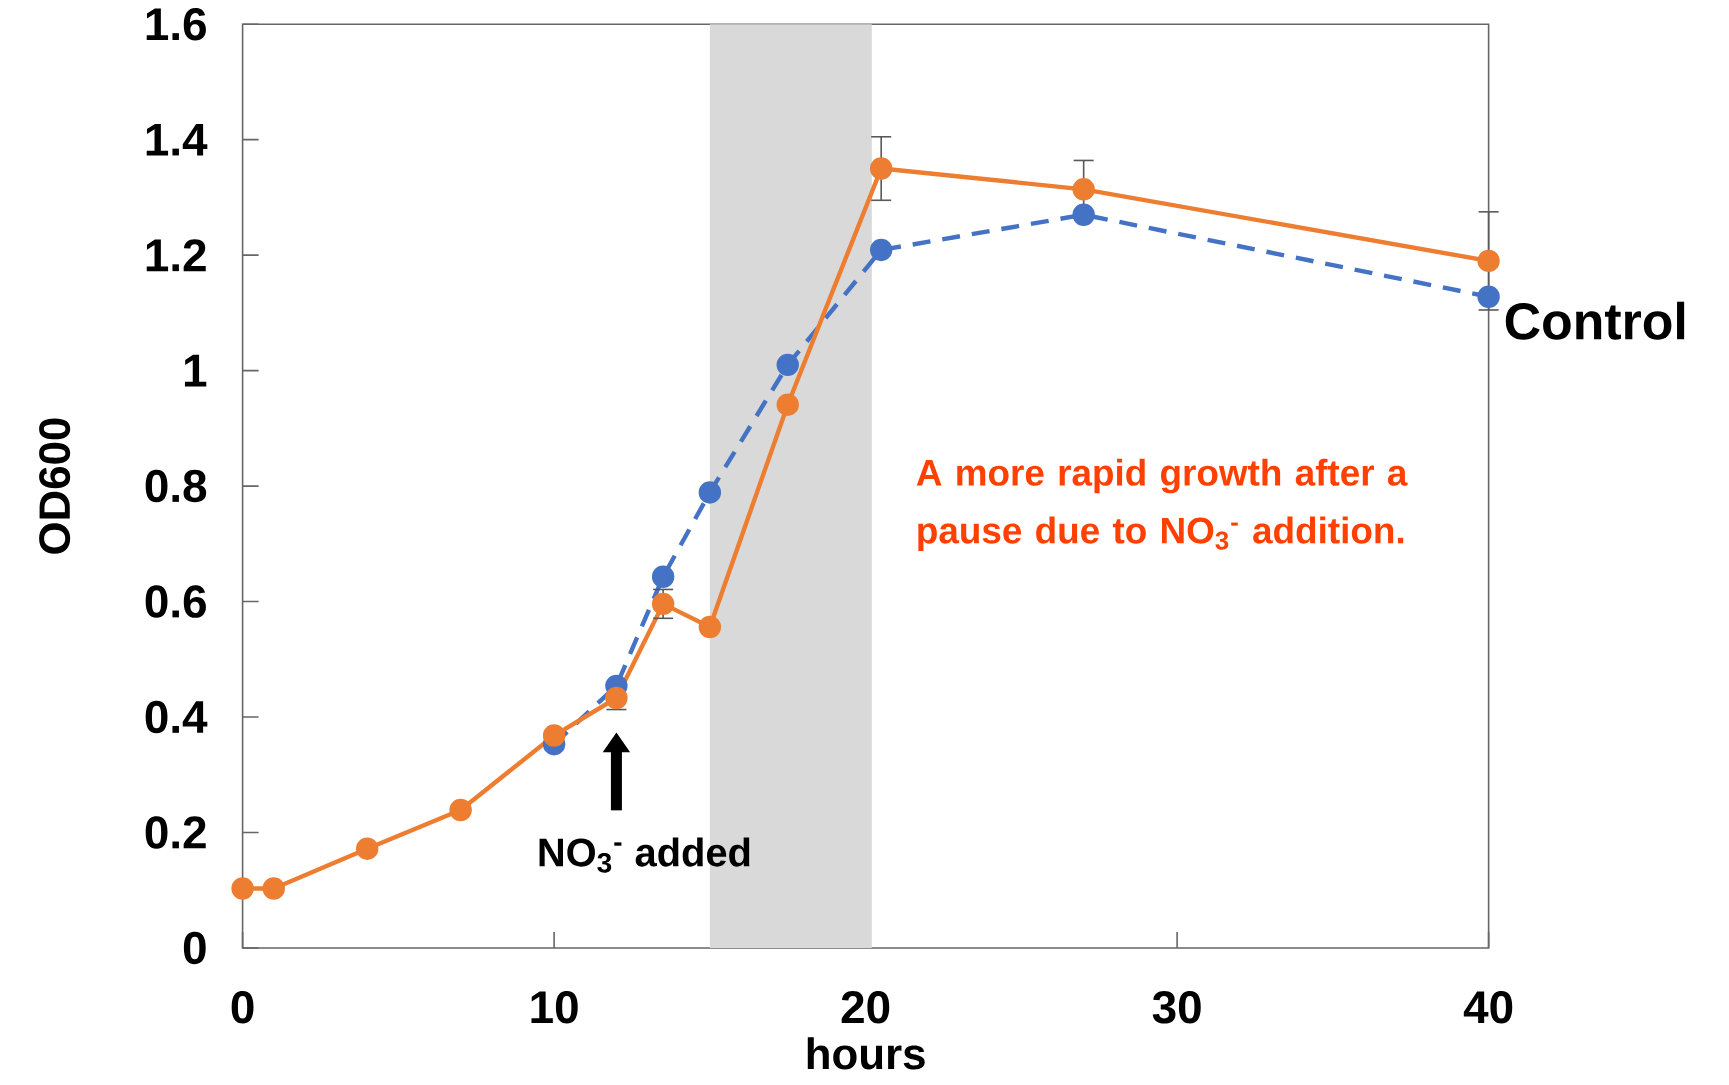 The width and height of the screenshot is (1729, 1085). What do you see at coordinates (176, 486) in the screenshot?
I see `y-tick-label: 0.8` at bounding box center [176, 486].